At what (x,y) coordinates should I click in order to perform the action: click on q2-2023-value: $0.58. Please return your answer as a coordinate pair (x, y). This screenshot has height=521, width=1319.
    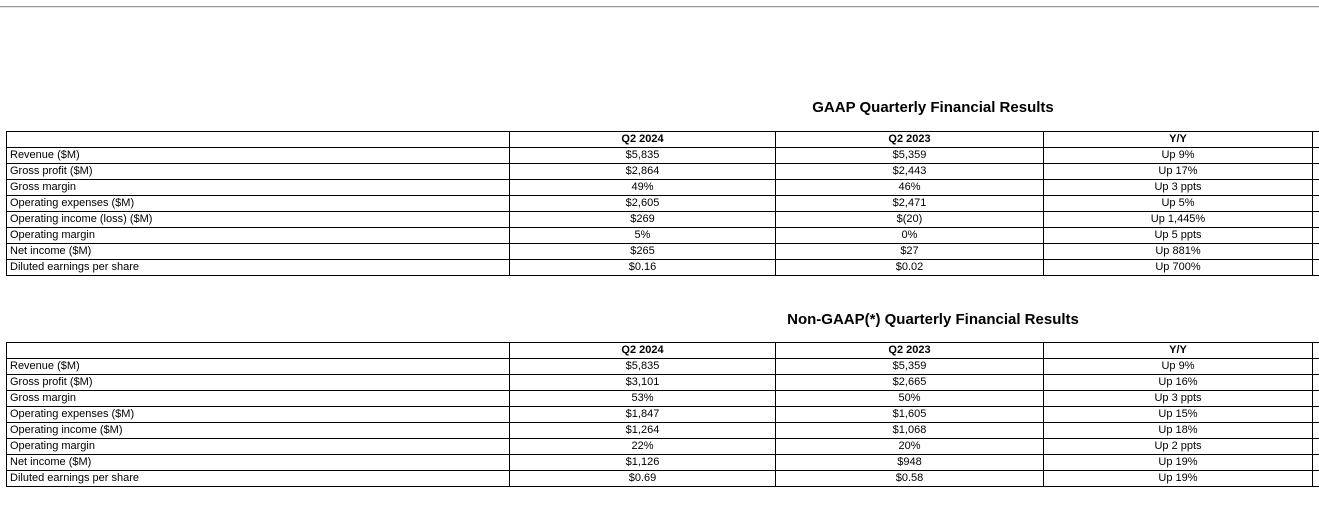
    Looking at the image, I should click on (909, 478).